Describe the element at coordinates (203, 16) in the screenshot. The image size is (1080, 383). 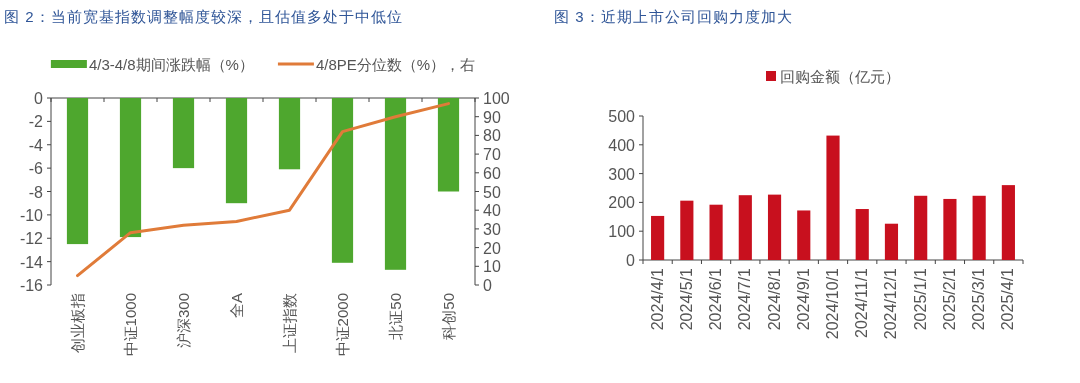
I see `chart-title: 图 2：当前宽基指数调整幅度较深，且估值多处于中低位` at that location.